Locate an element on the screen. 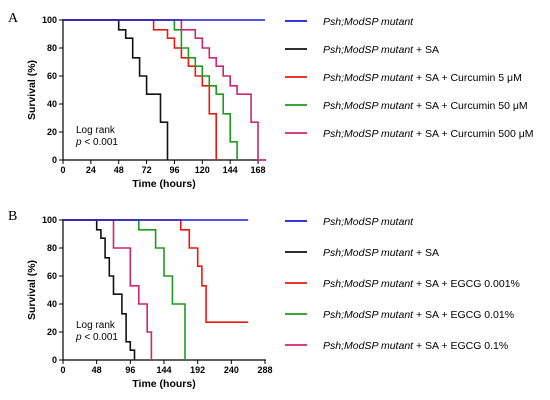 The height and width of the screenshot is (400, 550). panel-label: A is located at coordinates (13, 18).